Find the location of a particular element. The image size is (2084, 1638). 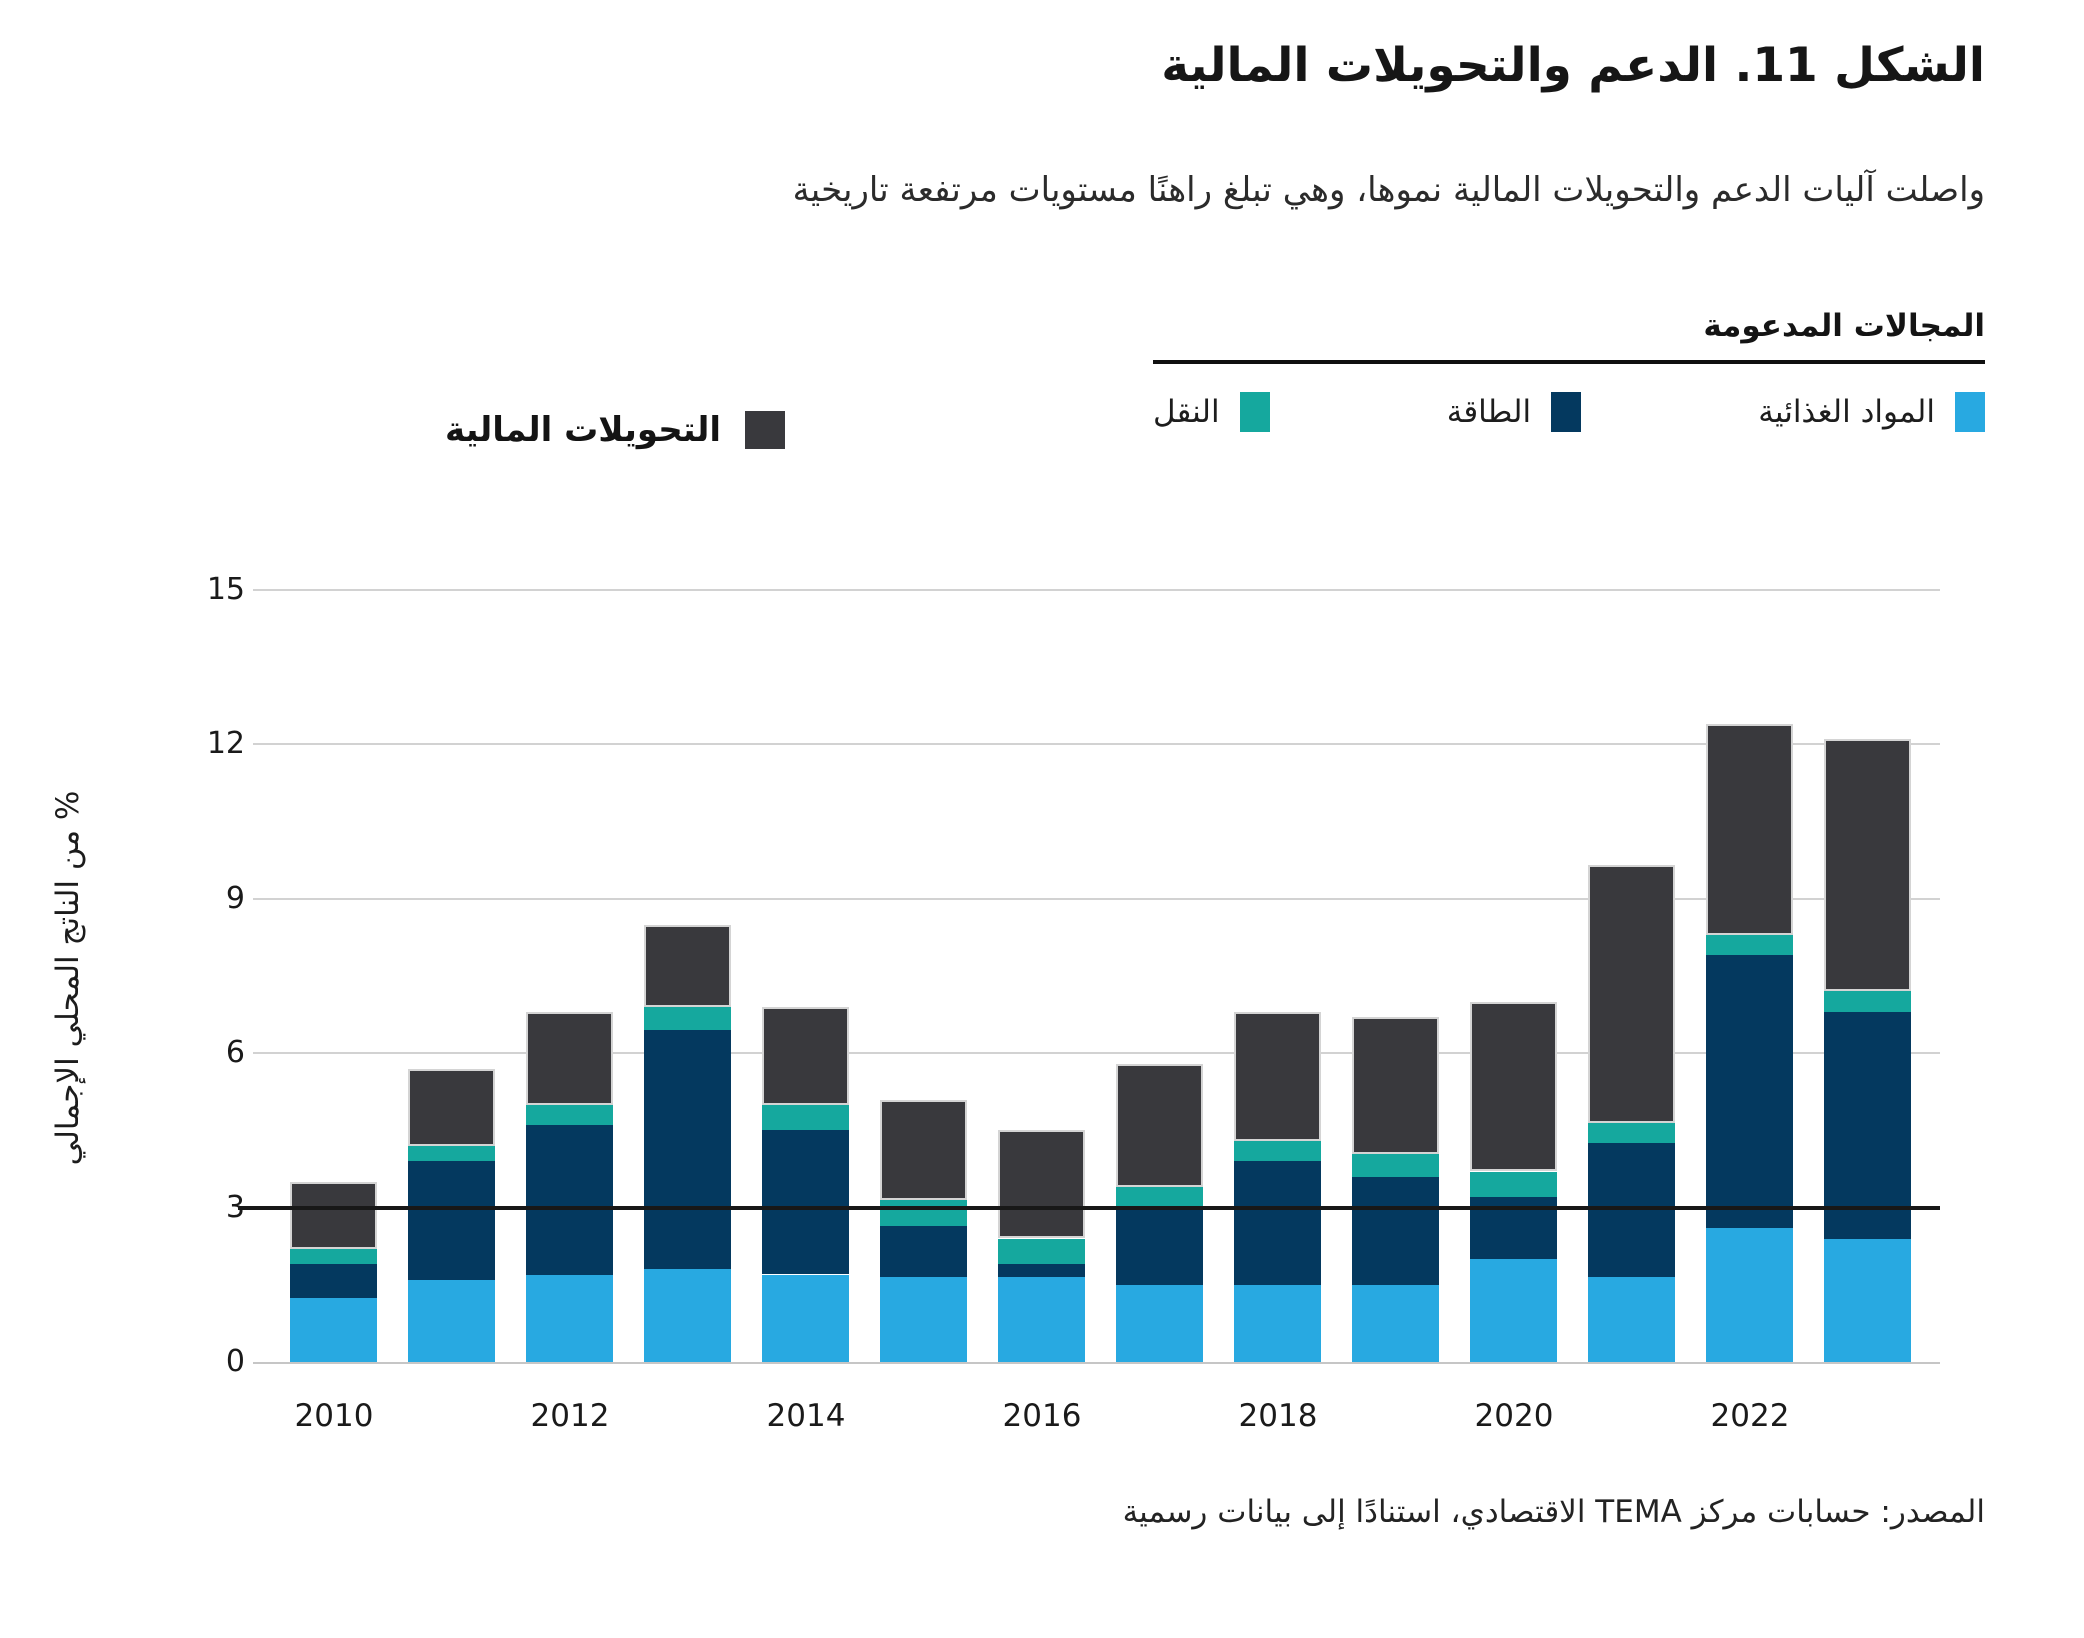

bar-segment-transfers-2020 is located at coordinates (1513, 1086).